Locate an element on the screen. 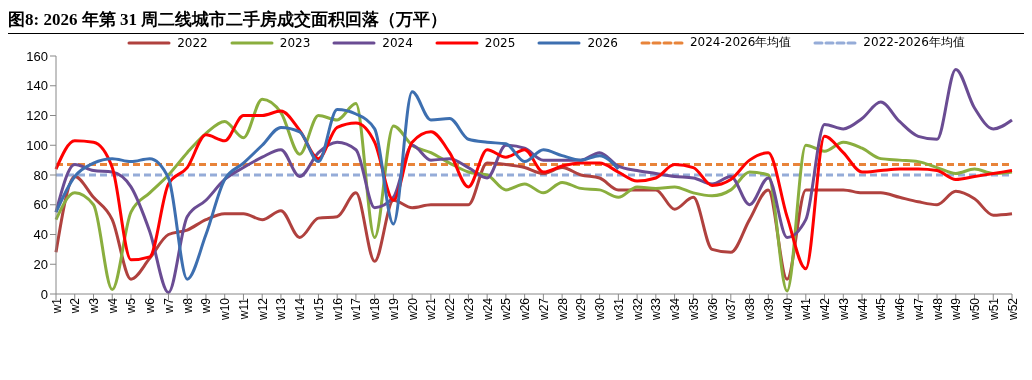 The image size is (1032, 380). x-tick-label: w32 is located at coordinates (637, 309).